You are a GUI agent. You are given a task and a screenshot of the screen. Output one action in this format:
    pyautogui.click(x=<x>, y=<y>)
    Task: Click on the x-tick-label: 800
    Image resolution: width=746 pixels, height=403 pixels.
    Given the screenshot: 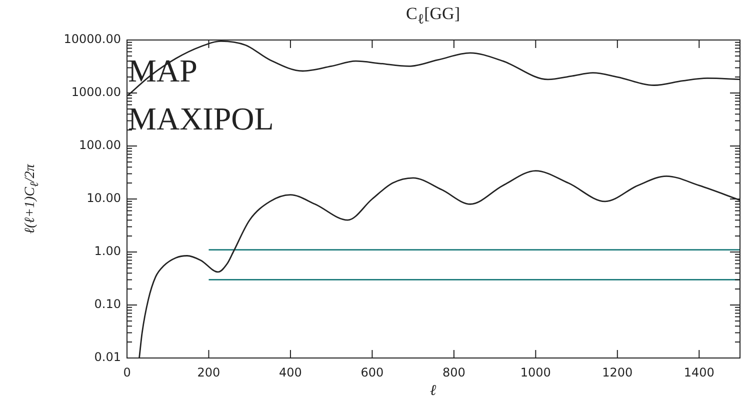 What is the action you would take?
    pyautogui.click(x=454, y=372)
    